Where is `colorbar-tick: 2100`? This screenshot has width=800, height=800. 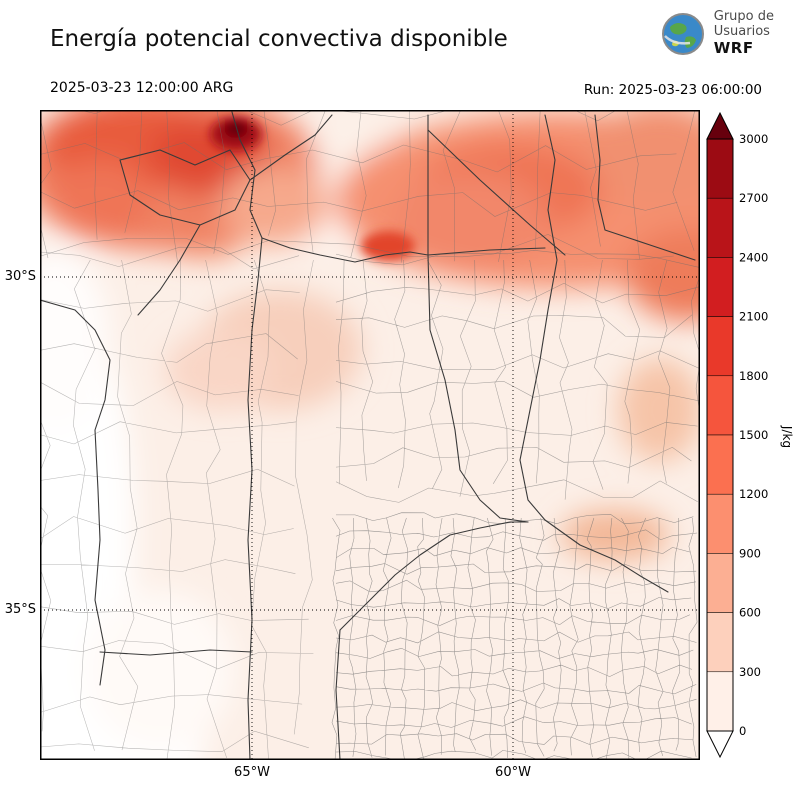
colorbar-tick: 2100 is located at coordinates (753, 317).